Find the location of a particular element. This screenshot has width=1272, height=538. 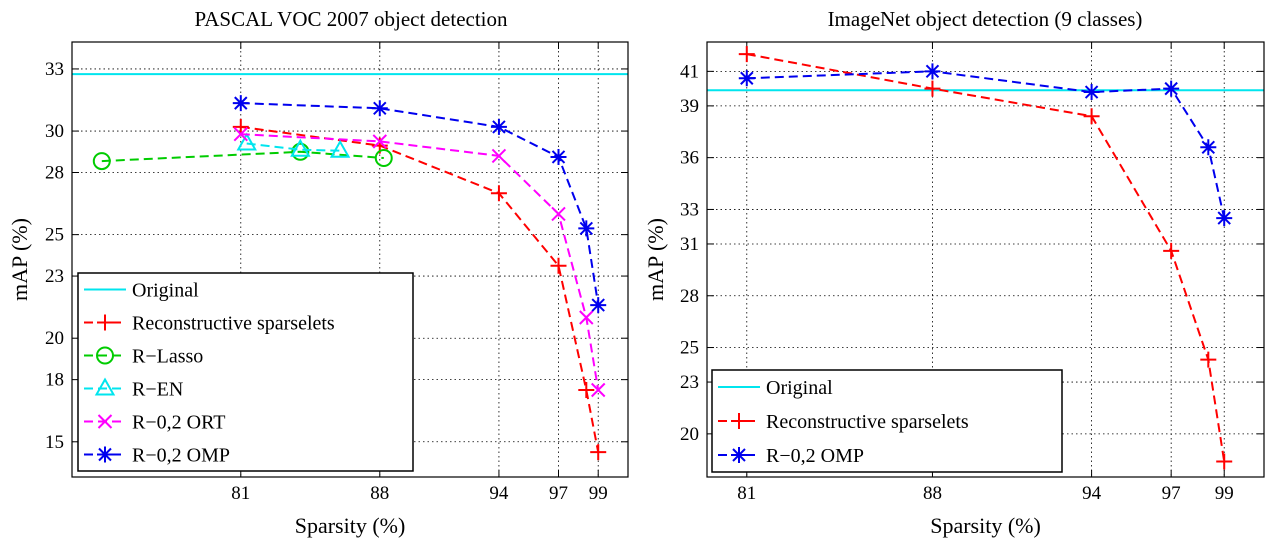

y-tick-label: 41 is located at coordinates (689, 71).